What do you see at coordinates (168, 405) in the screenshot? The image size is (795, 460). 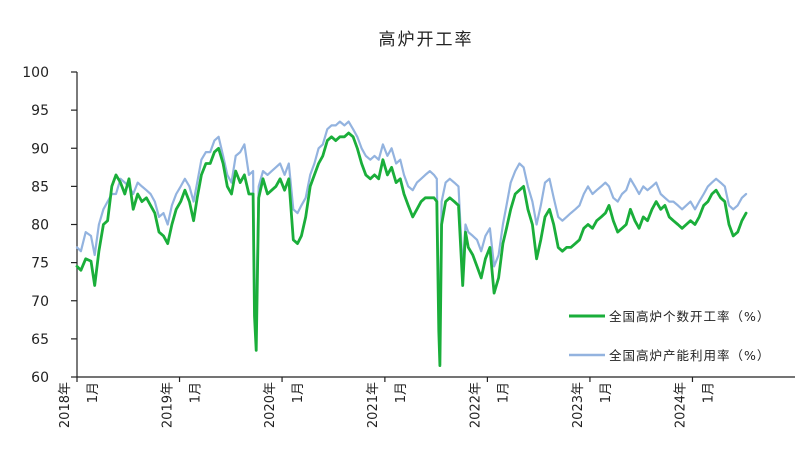 I see `x-tick-year-label: 2019年` at bounding box center [168, 405].